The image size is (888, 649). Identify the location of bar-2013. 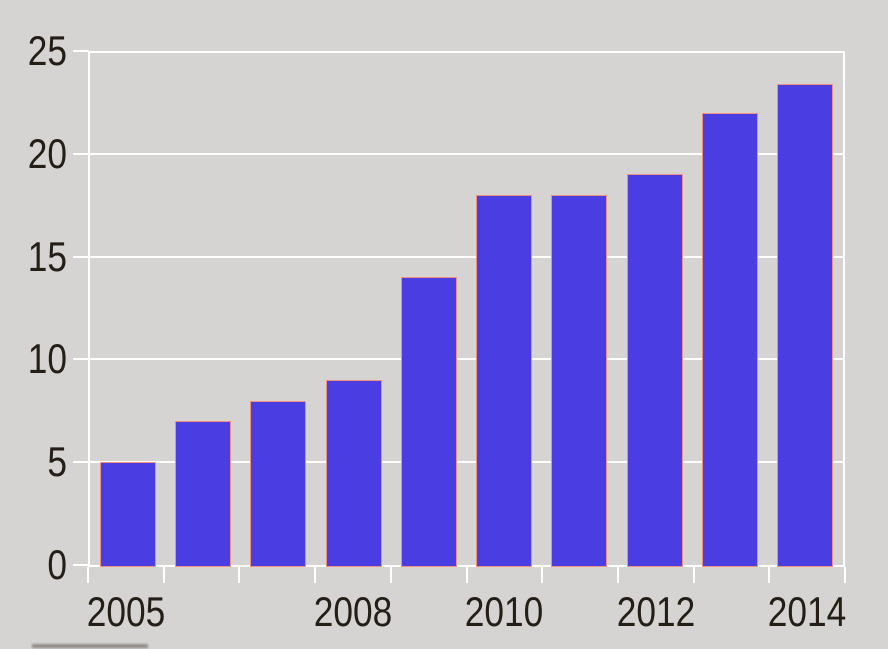
(730, 339).